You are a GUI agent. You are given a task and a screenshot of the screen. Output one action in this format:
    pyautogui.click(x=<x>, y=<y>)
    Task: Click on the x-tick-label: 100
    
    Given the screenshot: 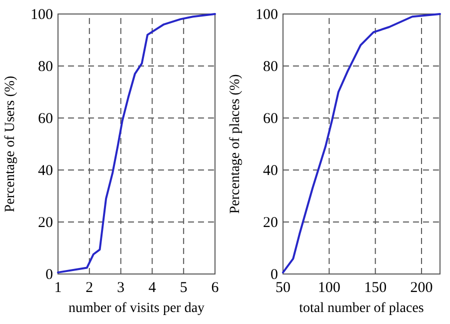 What is the action you would take?
    pyautogui.click(x=329, y=288)
    